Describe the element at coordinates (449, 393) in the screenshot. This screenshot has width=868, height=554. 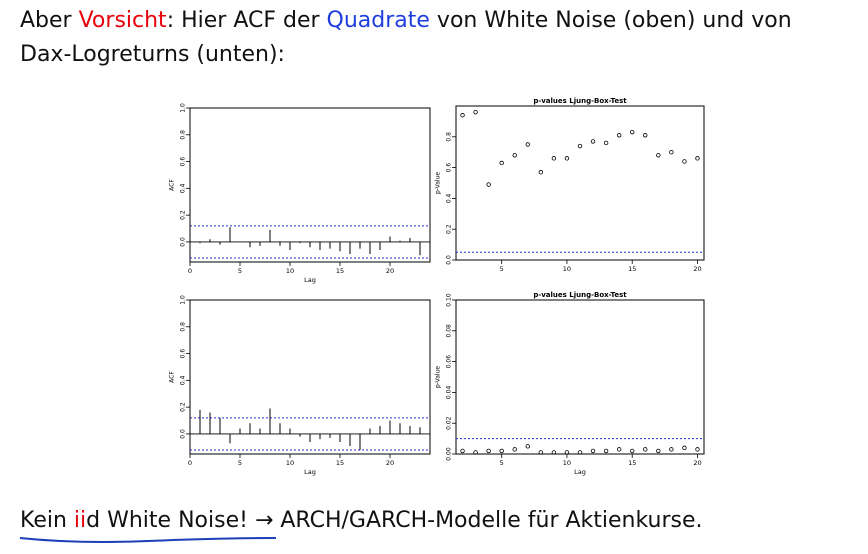
I see `y-tick-label: 0.04` at that location.